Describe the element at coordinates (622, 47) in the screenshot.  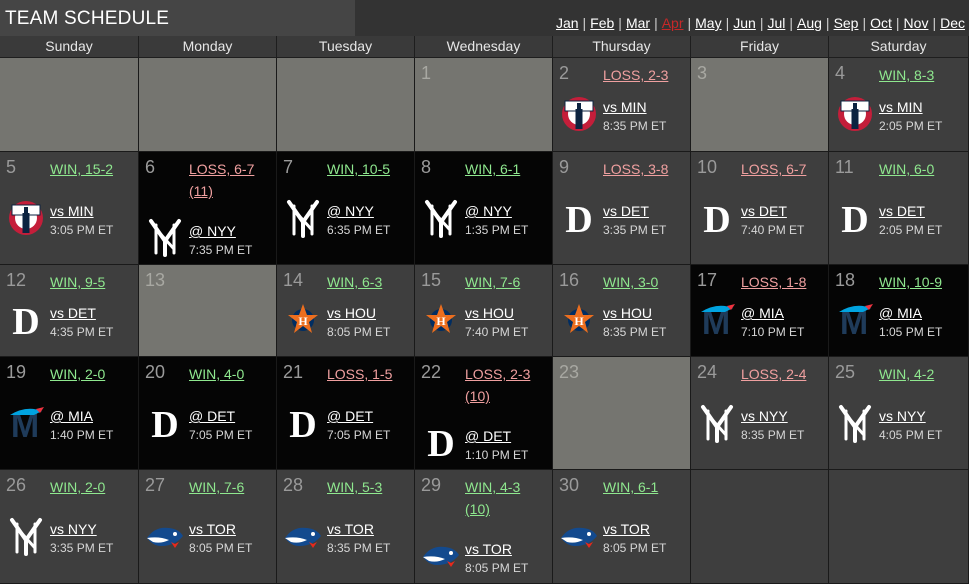
I see `weekday-thursday: Thursday` at that location.